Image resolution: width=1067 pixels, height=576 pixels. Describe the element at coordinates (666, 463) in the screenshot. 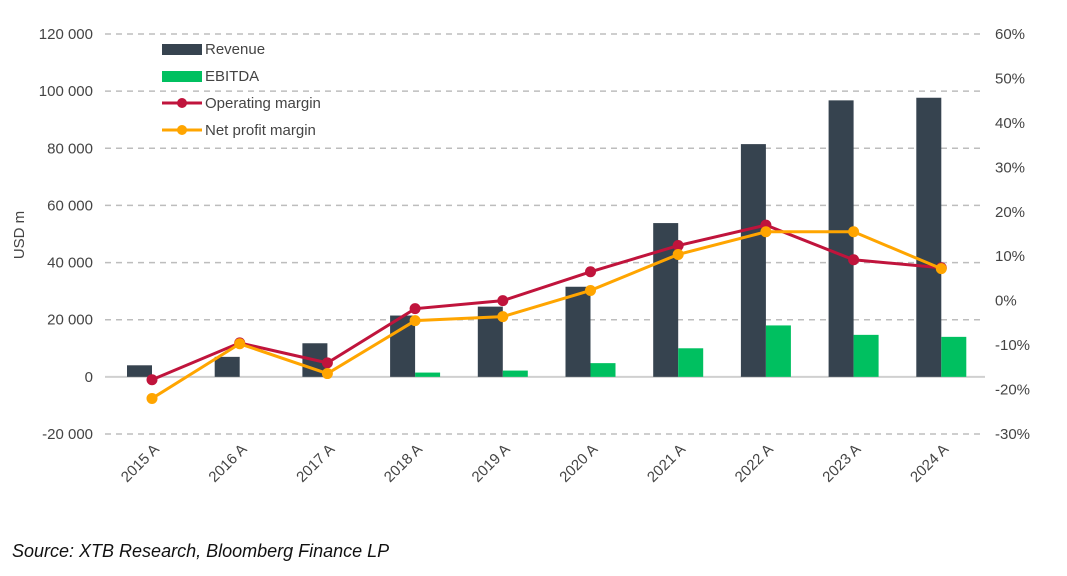

I see `x-tick-label: 2021 A` at that location.